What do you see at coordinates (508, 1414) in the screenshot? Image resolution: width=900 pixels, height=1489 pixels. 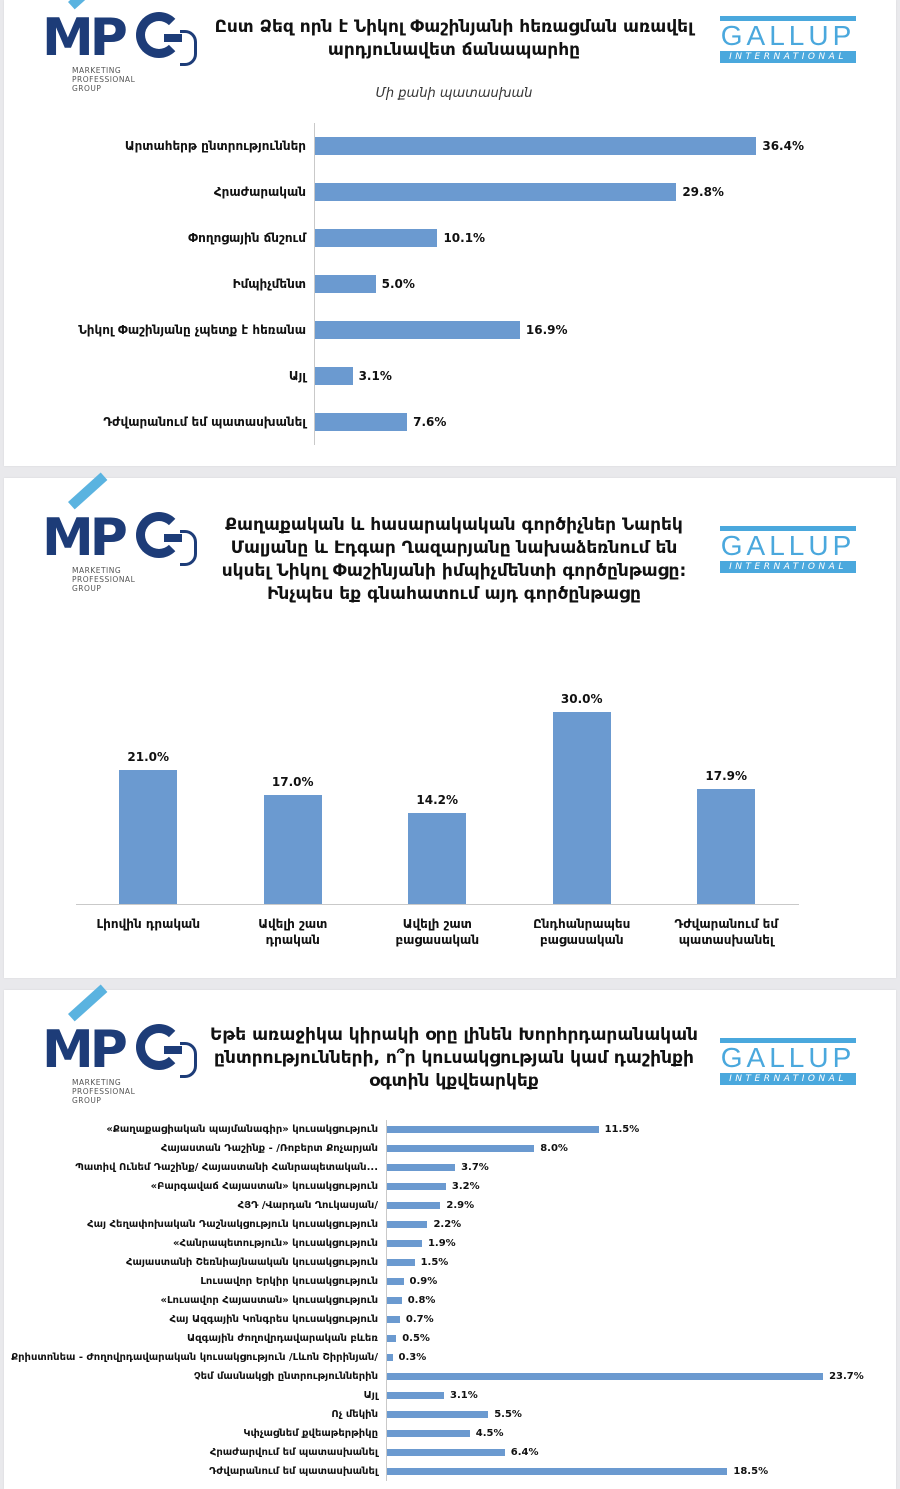 I see `data-label: 5.5%` at bounding box center [508, 1414].